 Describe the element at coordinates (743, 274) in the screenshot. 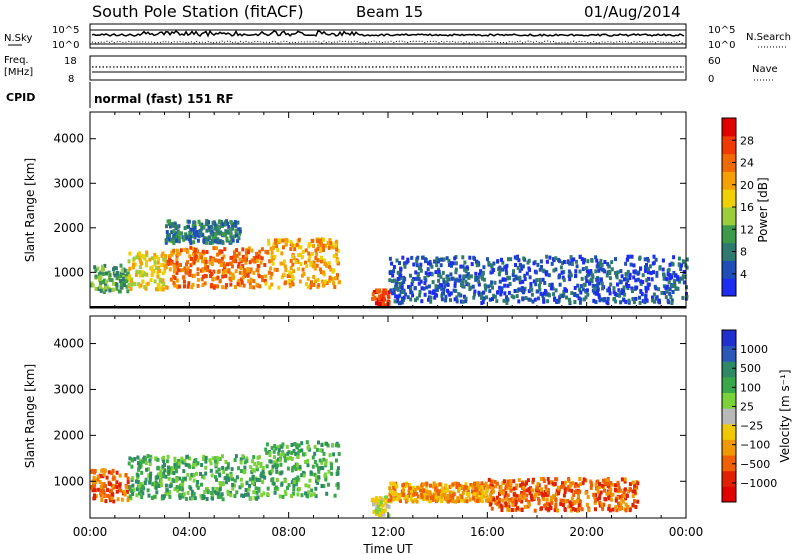

I see `colorbar-tick-label: 4` at that location.